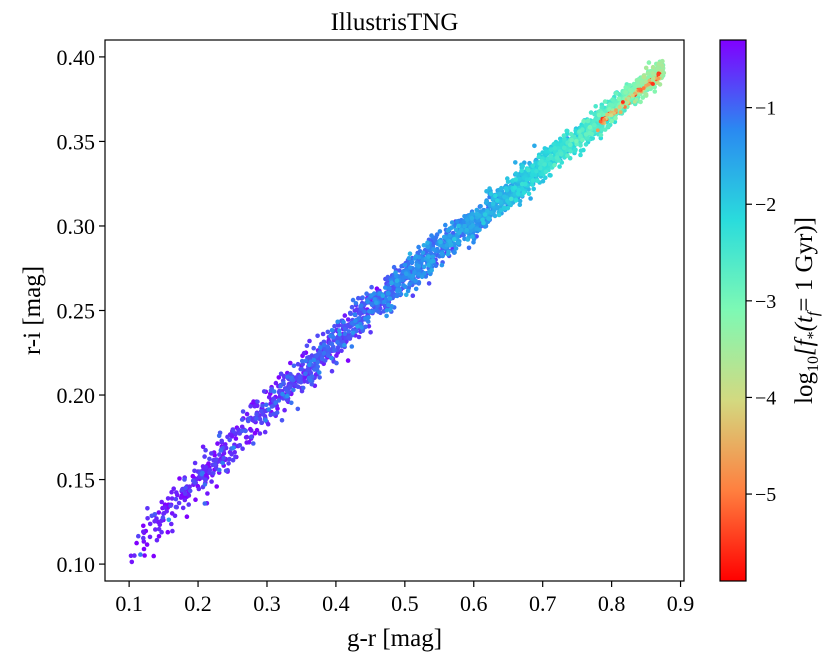 The width and height of the screenshot is (830, 663). I want to click on y-tick-label: 0.10, so click(76, 564).